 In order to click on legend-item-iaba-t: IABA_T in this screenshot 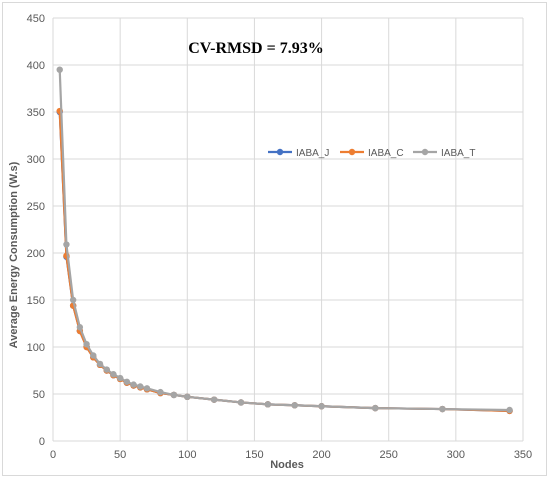, I will do `click(444, 153)`.